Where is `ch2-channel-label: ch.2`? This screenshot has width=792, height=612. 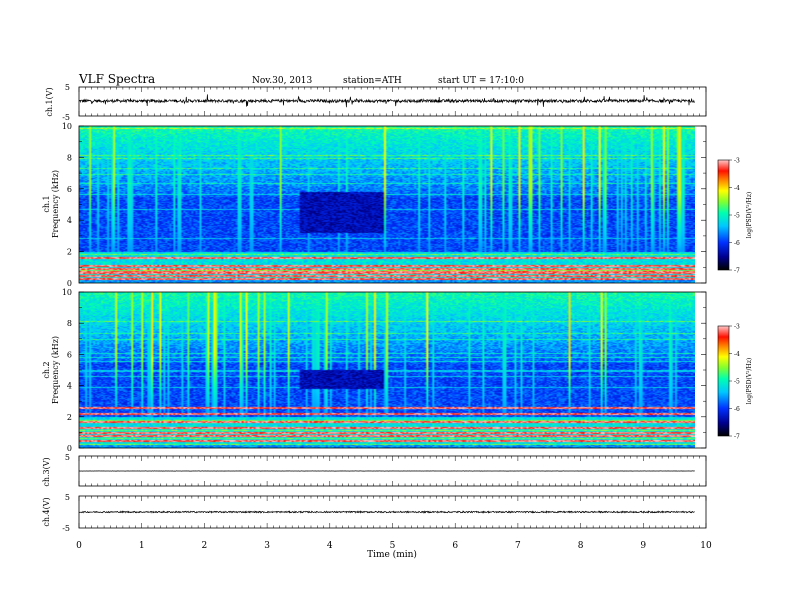 ch2-channel-label: ch.2 is located at coordinates (46, 369).